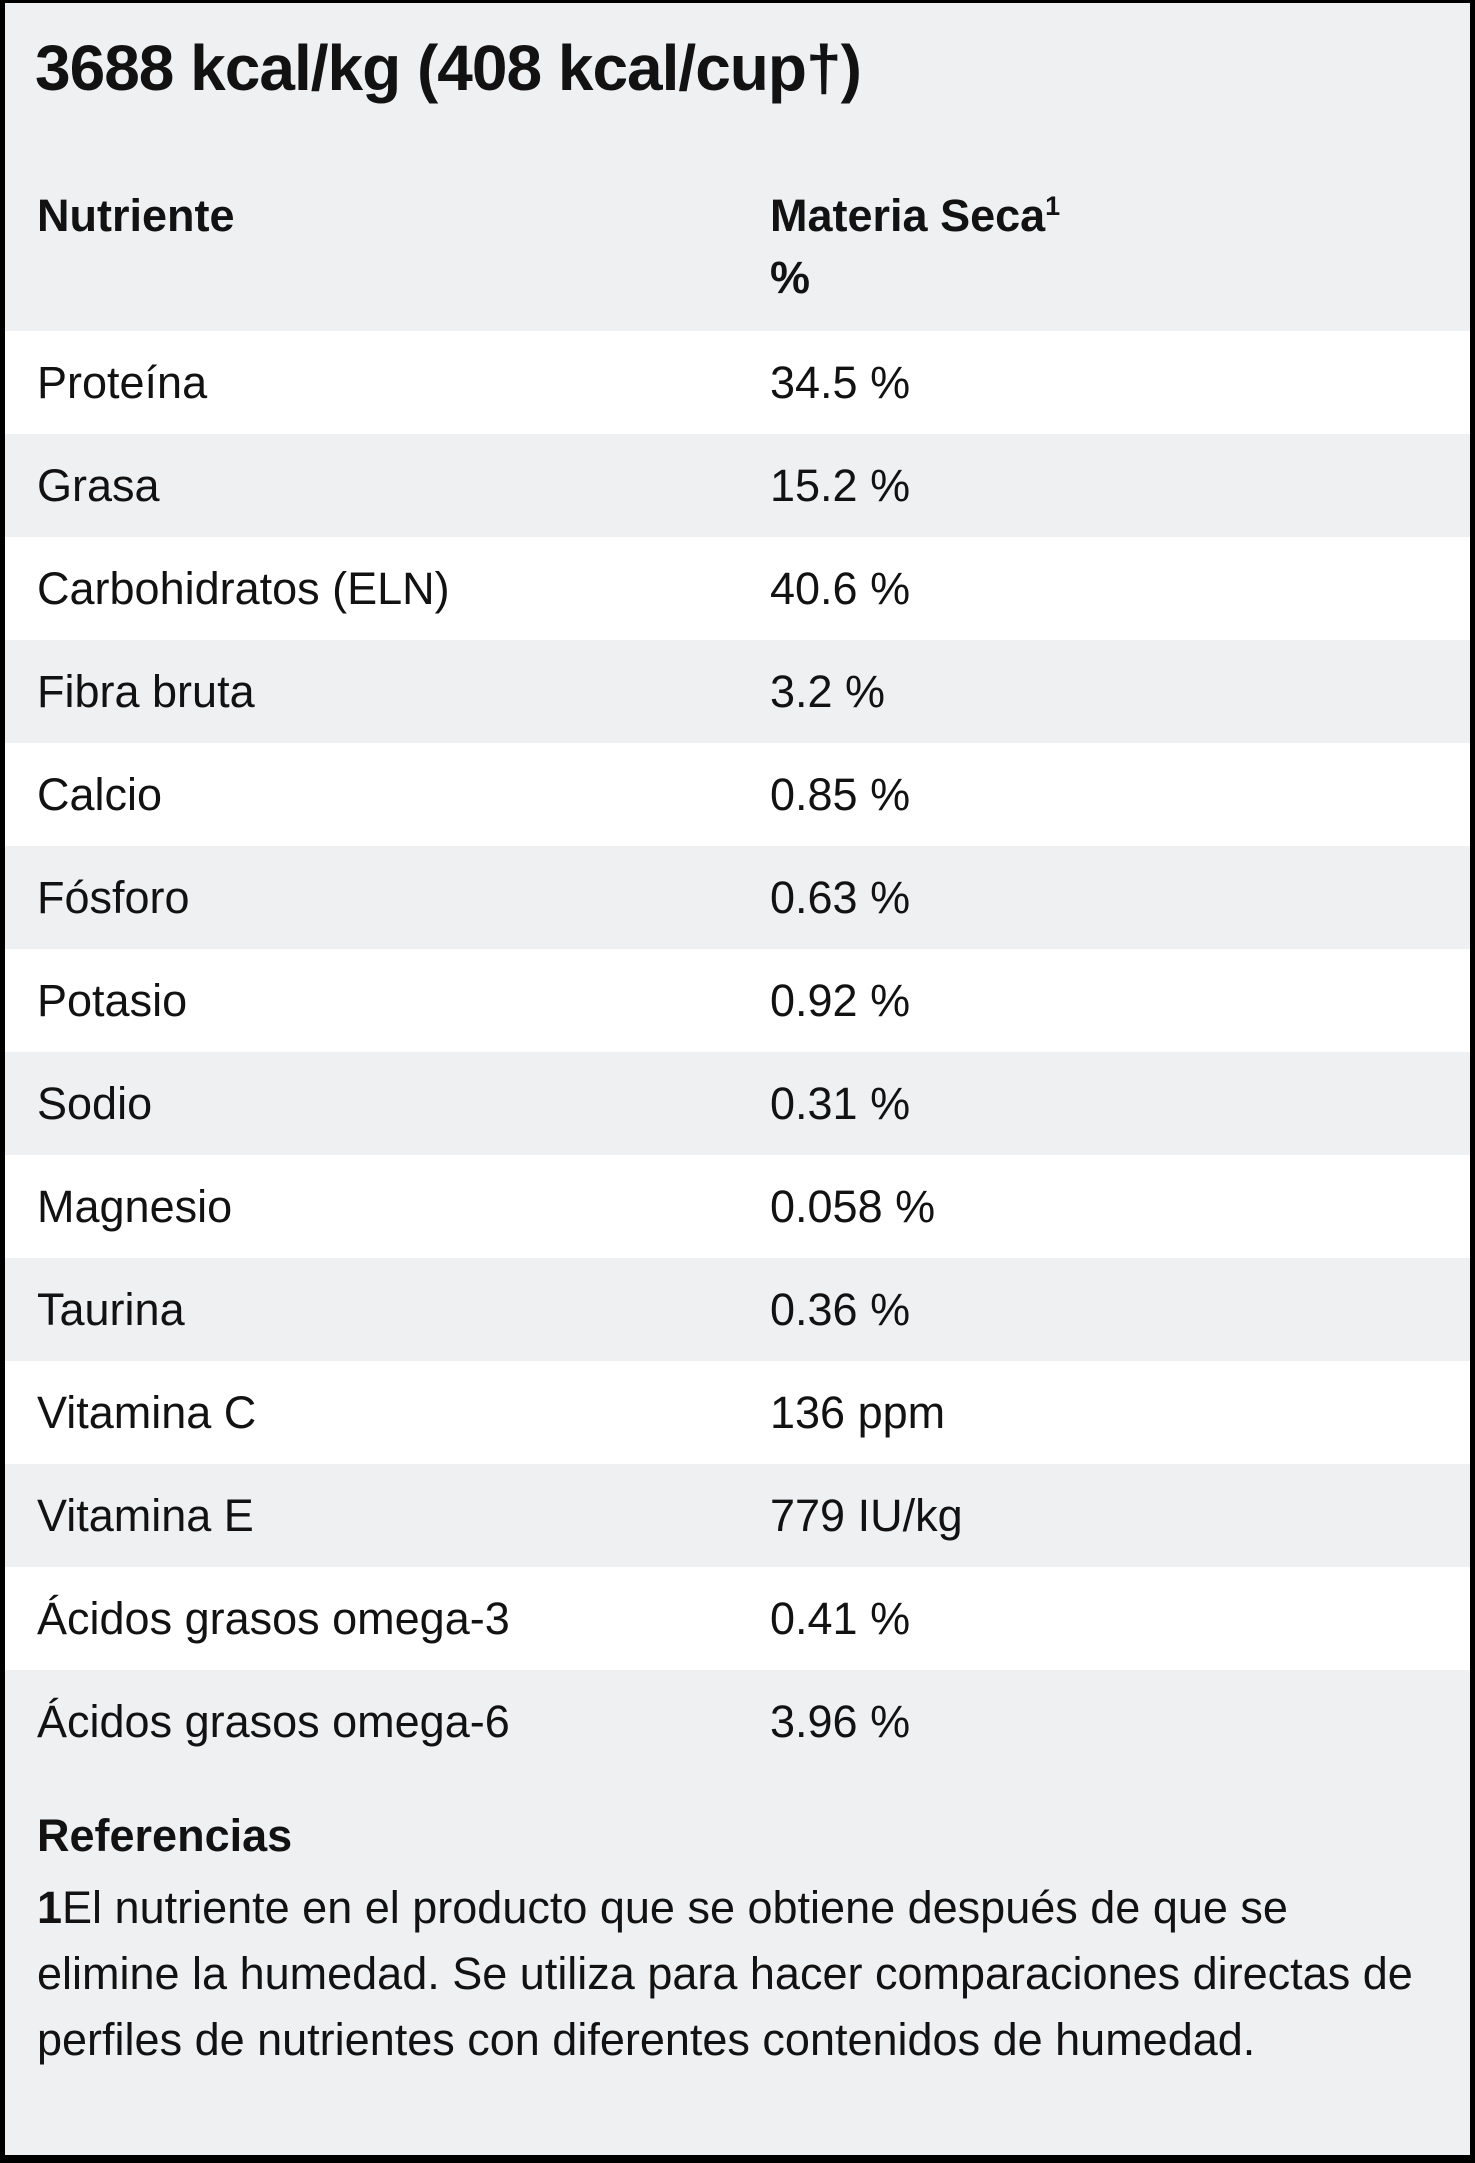 Image resolution: width=1475 pixels, height=2163 pixels. Describe the element at coordinates (790, 277) in the screenshot. I see `dry-matter-unit: %` at that location.